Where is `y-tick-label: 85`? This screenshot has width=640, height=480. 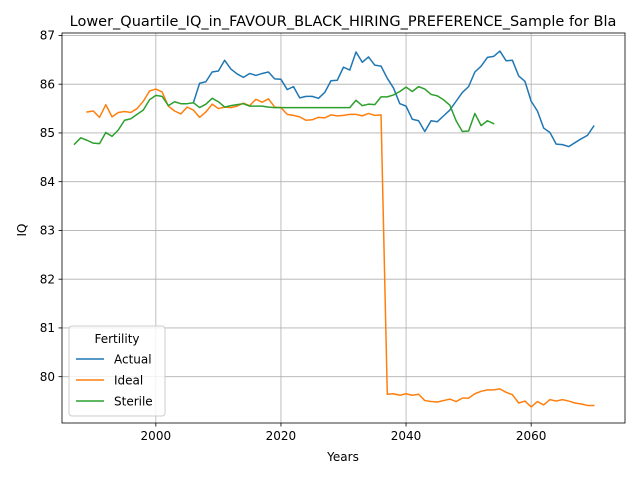
y-tick-label: 85 is located at coordinates (47, 133).